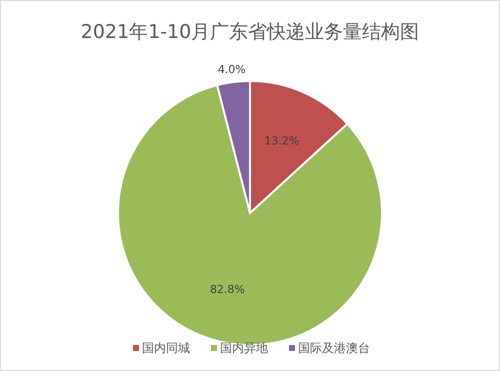 The width and height of the screenshot is (500, 371). I want to click on chart-title: 2021年1-10月广东省快递业务量结构图, so click(250, 32).